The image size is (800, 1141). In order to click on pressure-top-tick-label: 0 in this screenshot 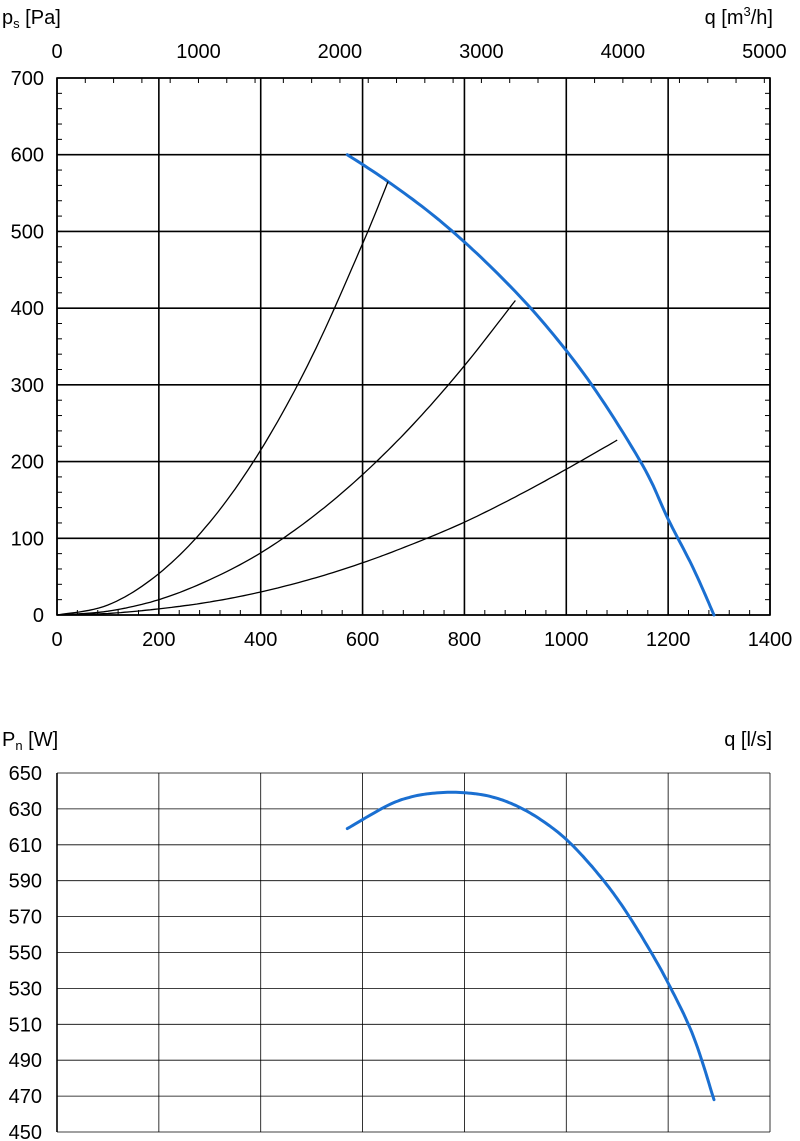, I will do `click(56, 52)`.